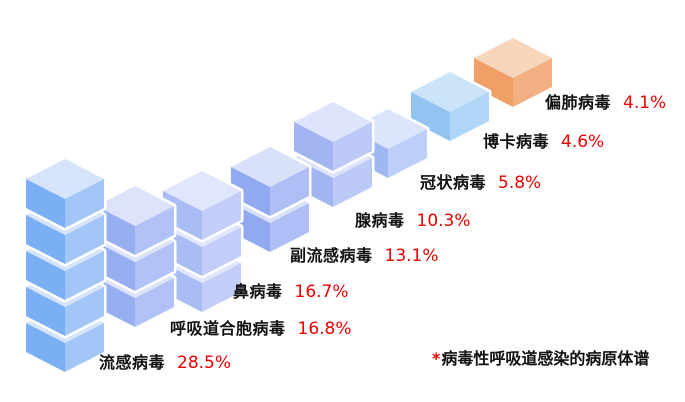  Describe the element at coordinates (583, 142) in the screenshot. I see `stack-label-value: 4.6%` at that location.